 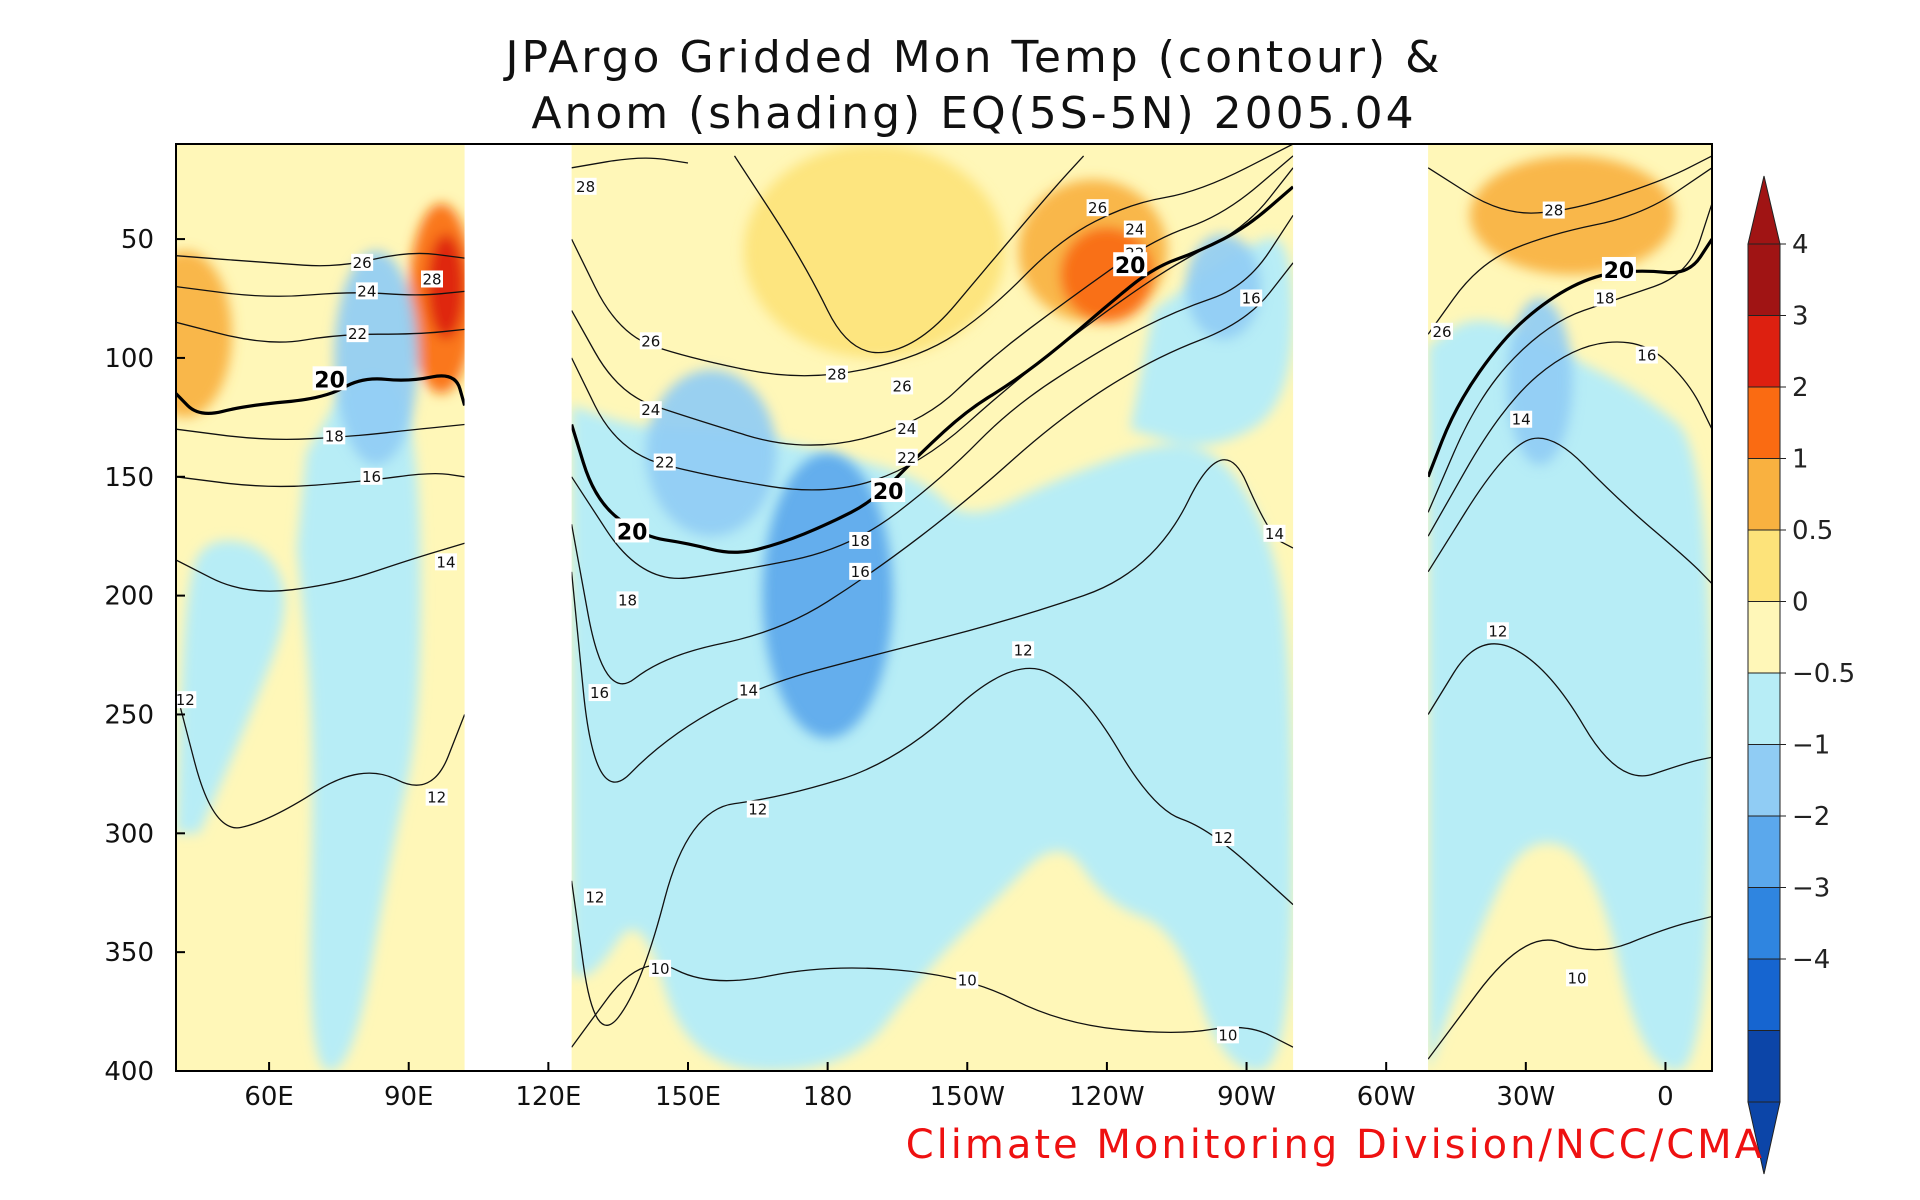 What do you see at coordinates (1801, 675) in the screenshot?
I see `colorbar: 4 3 2 1 0.5 0 −0.5 −1 −2 −3 −4` at bounding box center [1801, 675].